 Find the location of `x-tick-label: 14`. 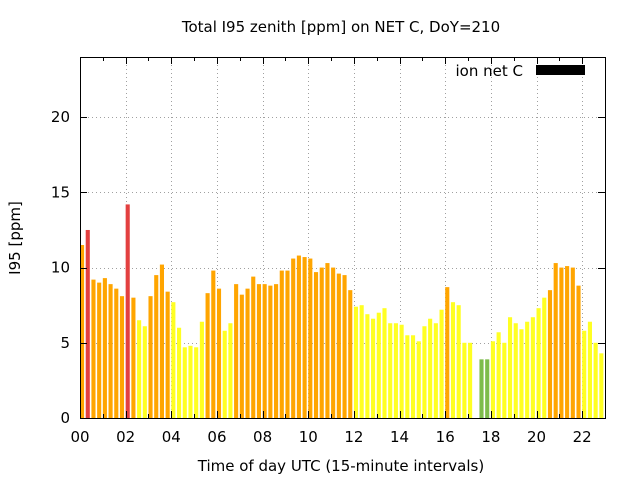

x-tick-label: 14 is located at coordinates (399, 437).